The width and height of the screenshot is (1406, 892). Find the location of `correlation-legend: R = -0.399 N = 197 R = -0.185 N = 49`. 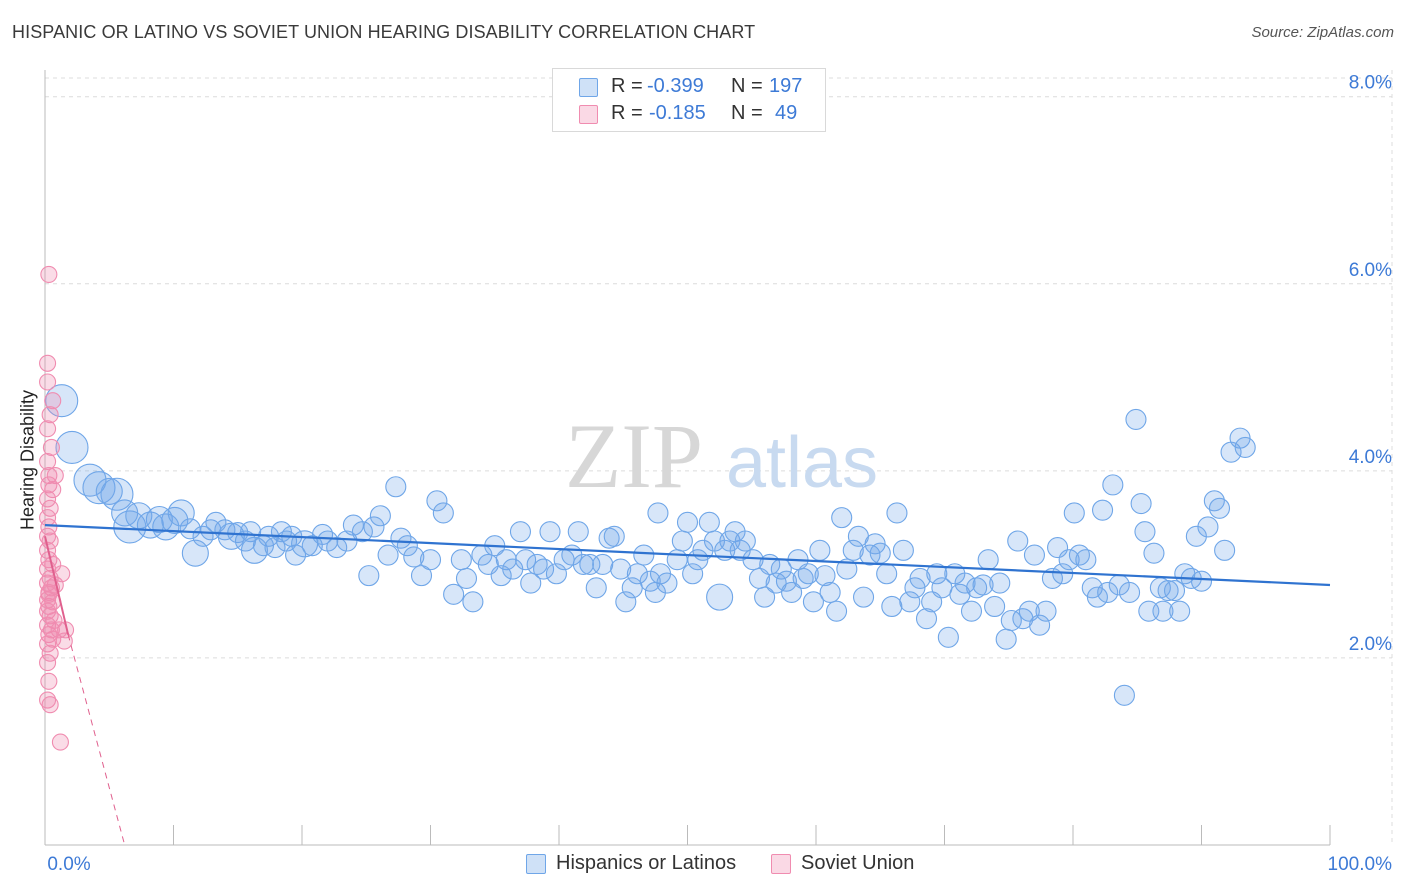

correlation-legend: R = -0.399 N = 197 R = -0.185 N = 49 is located at coordinates (689, 100).